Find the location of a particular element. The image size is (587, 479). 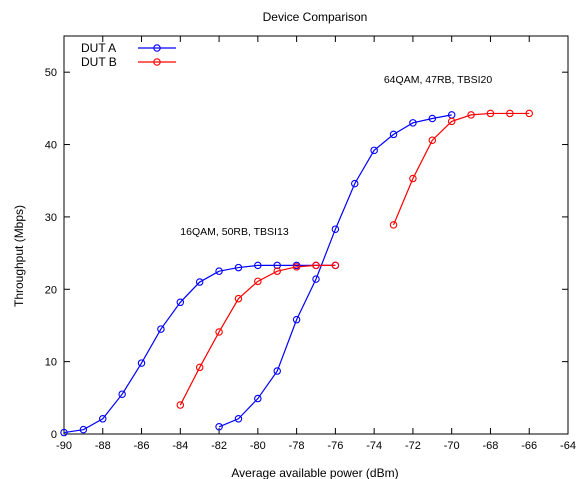

x-tick-label: -64 is located at coordinates (568, 446).